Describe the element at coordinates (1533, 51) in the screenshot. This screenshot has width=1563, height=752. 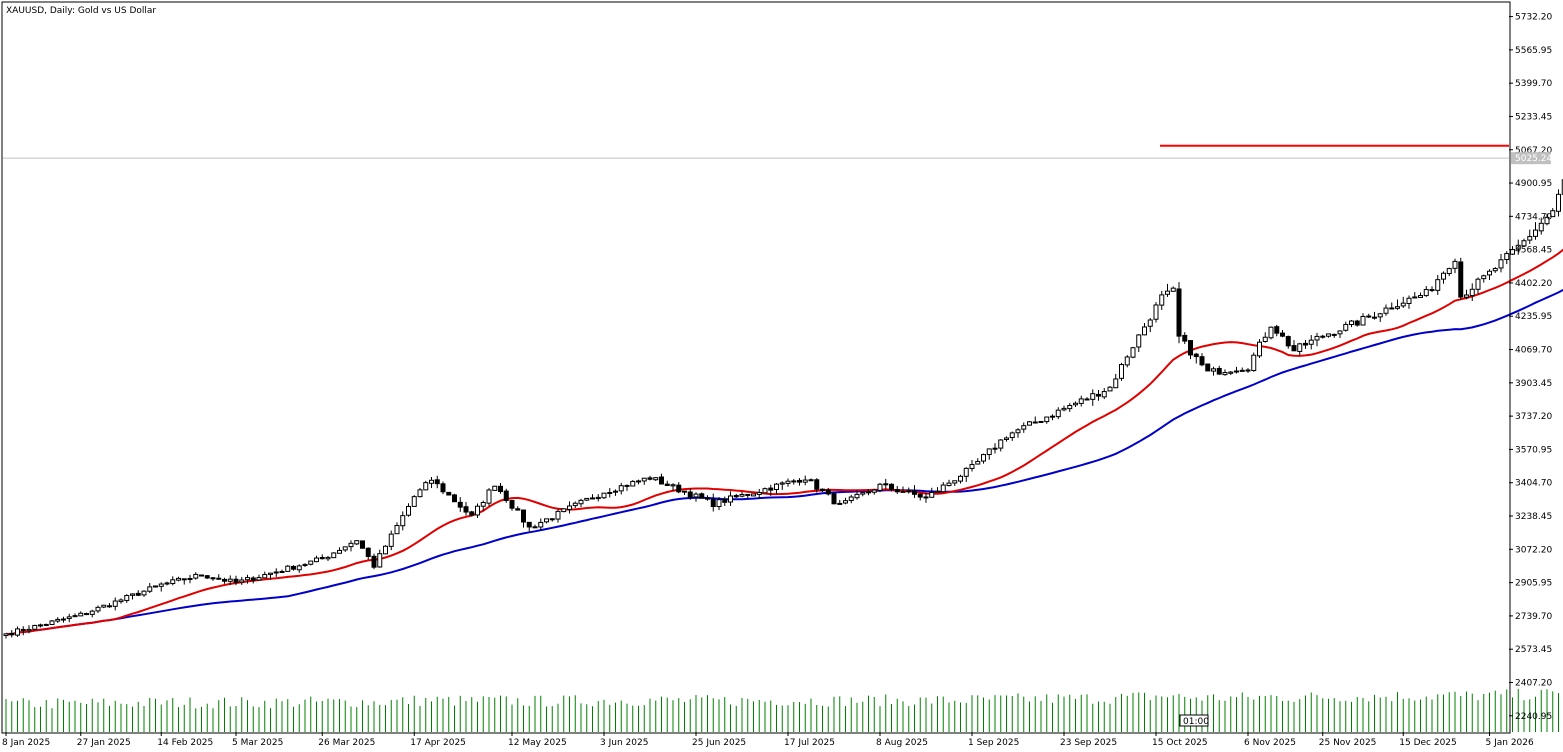
I see `y-tick-label: 5565.95` at that location.